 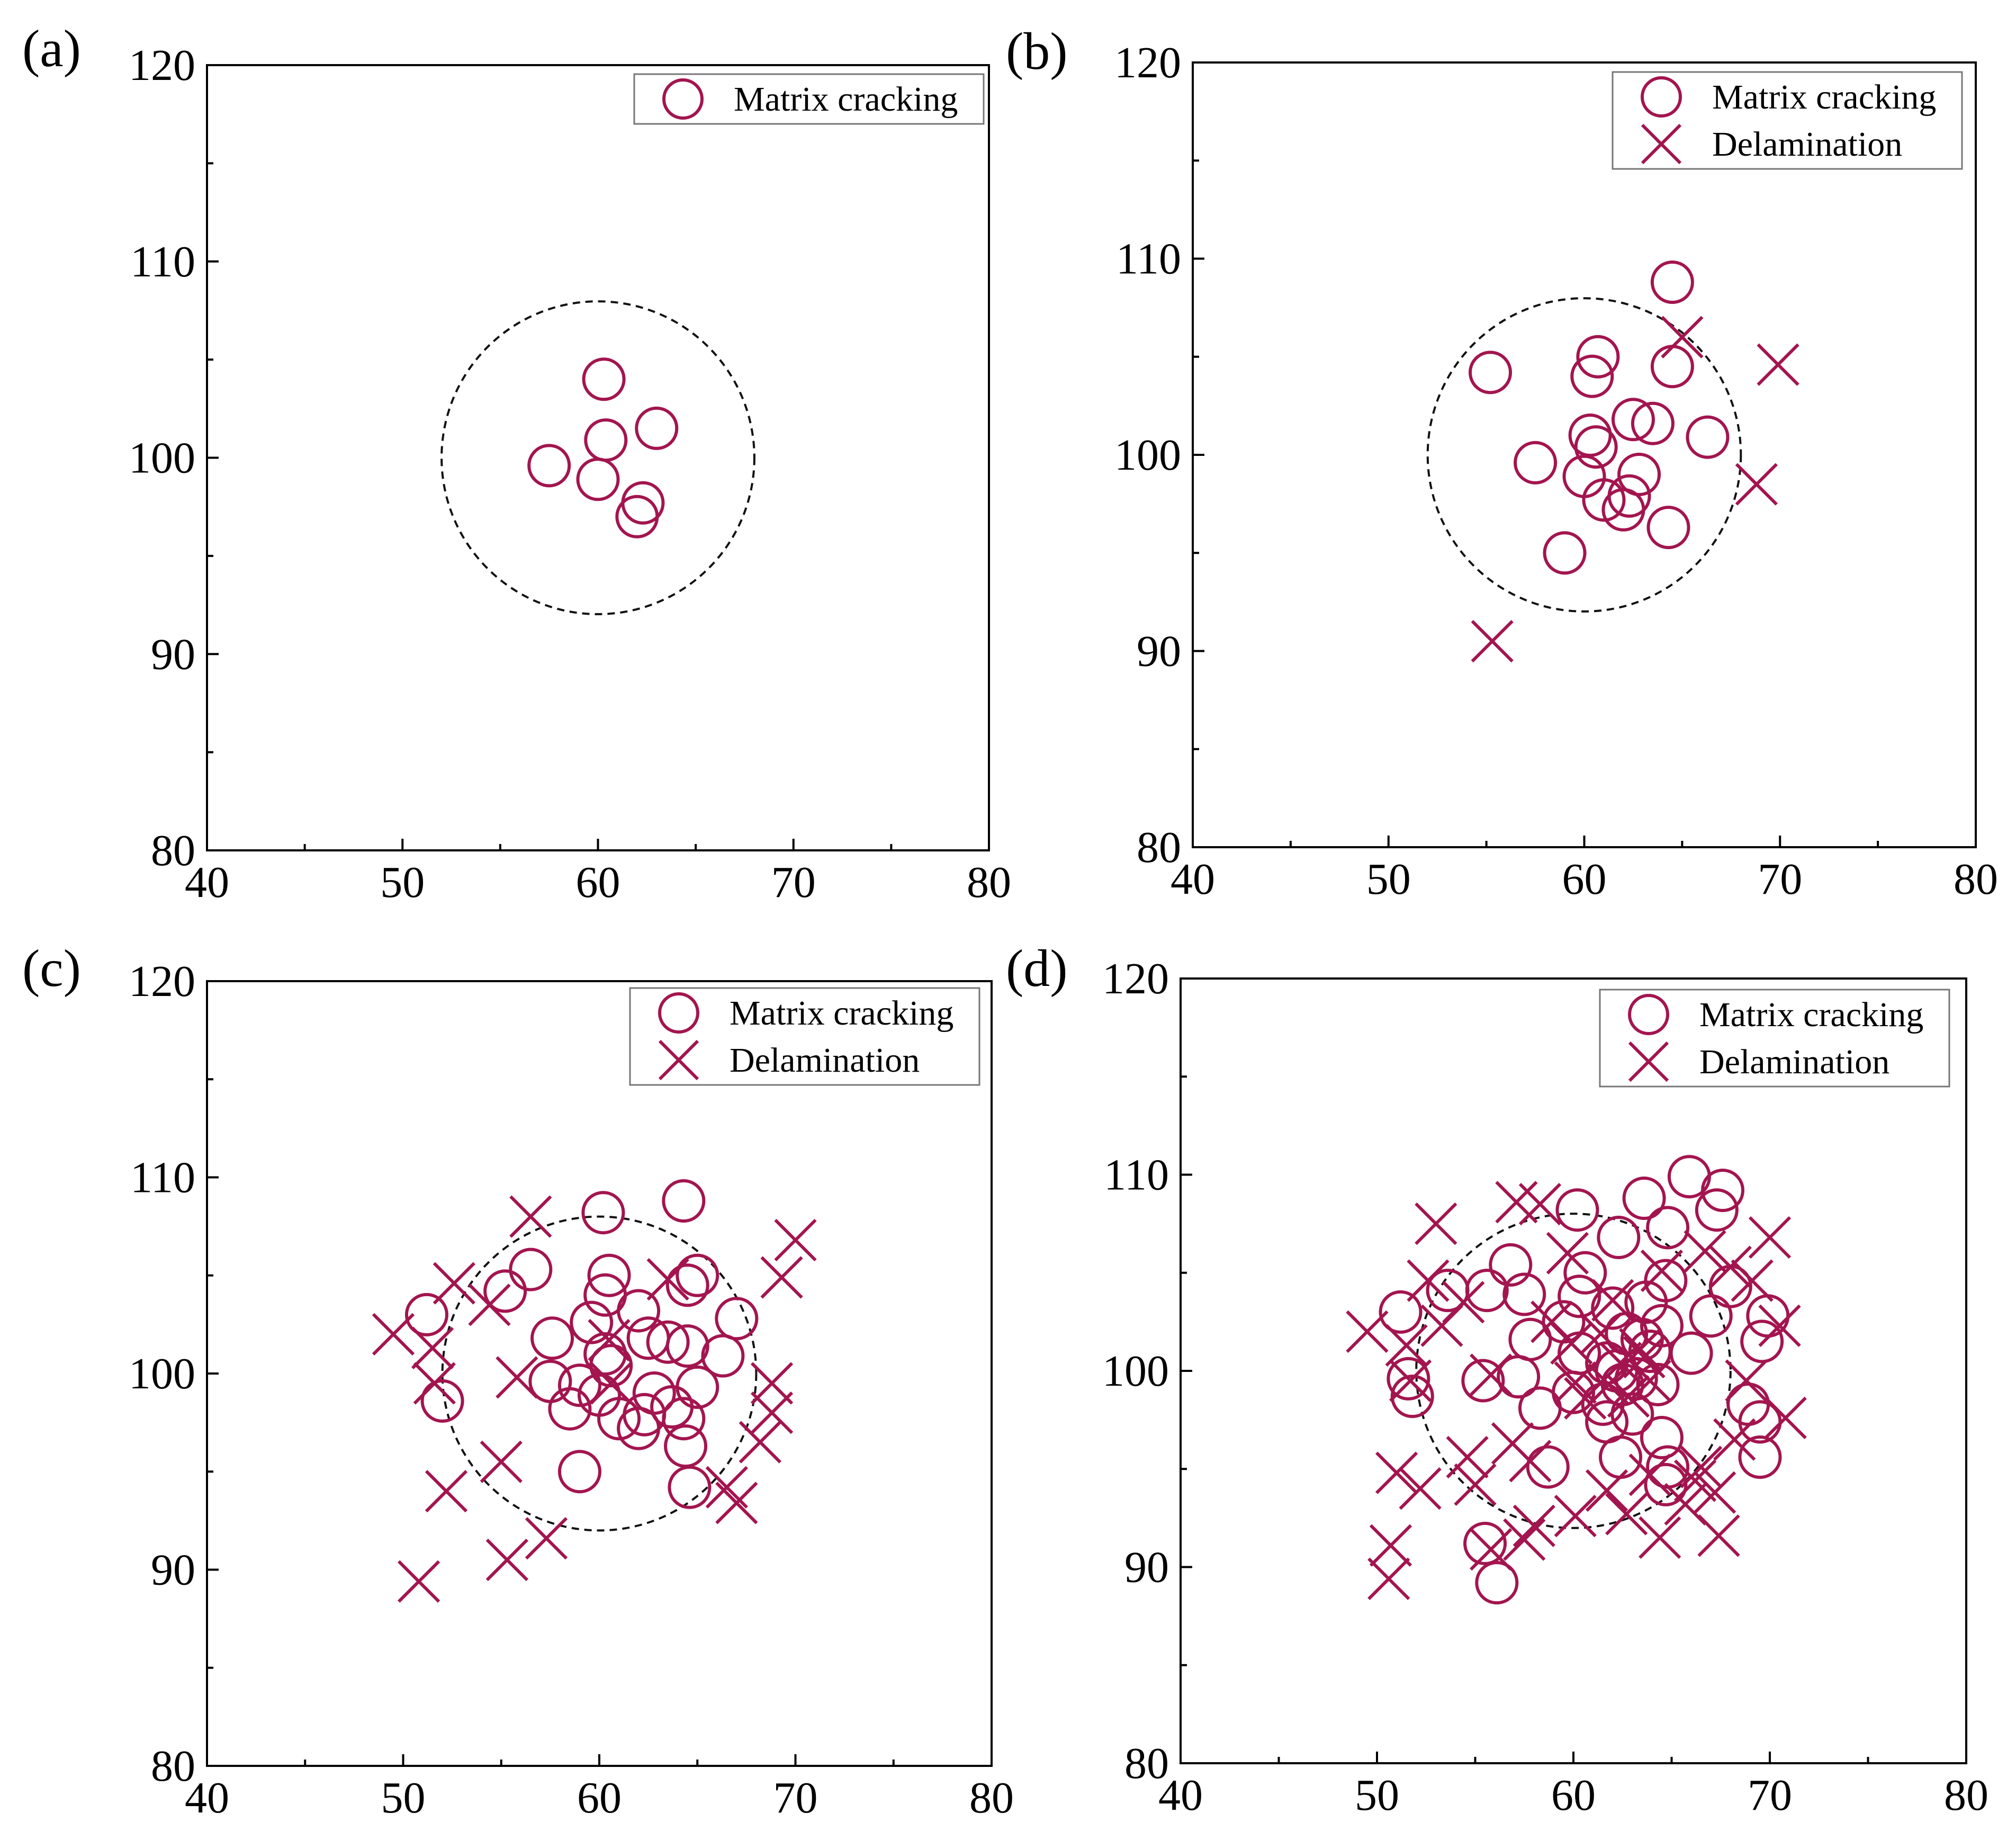 I want to click on panel-label: (d), so click(x=1037, y=968).